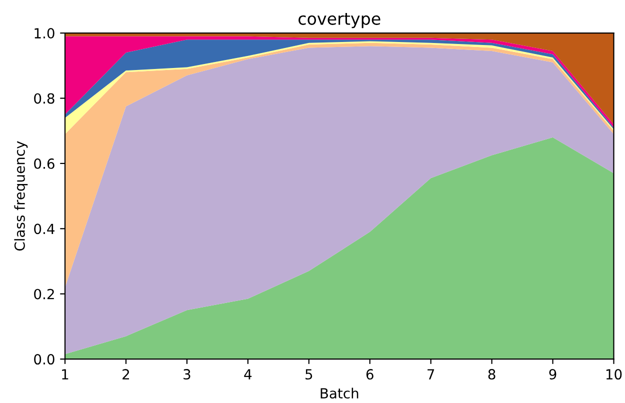 The width and height of the screenshot is (625, 403). Describe the element at coordinates (44, 33) in the screenshot. I see `y-tick-label: 1.0` at that location.